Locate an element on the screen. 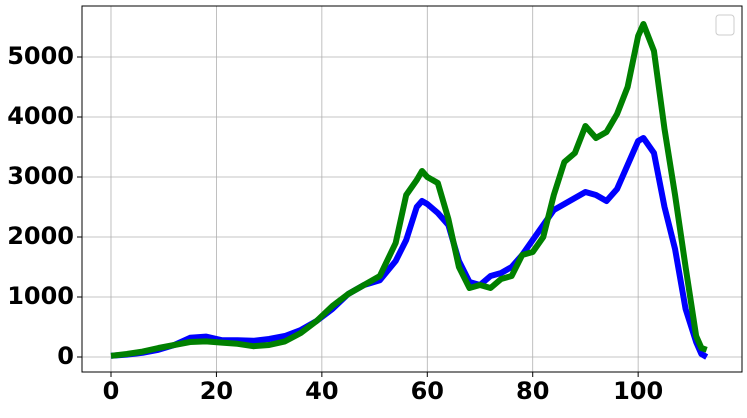  y-tick-label: 0 is located at coordinates (65, 356).